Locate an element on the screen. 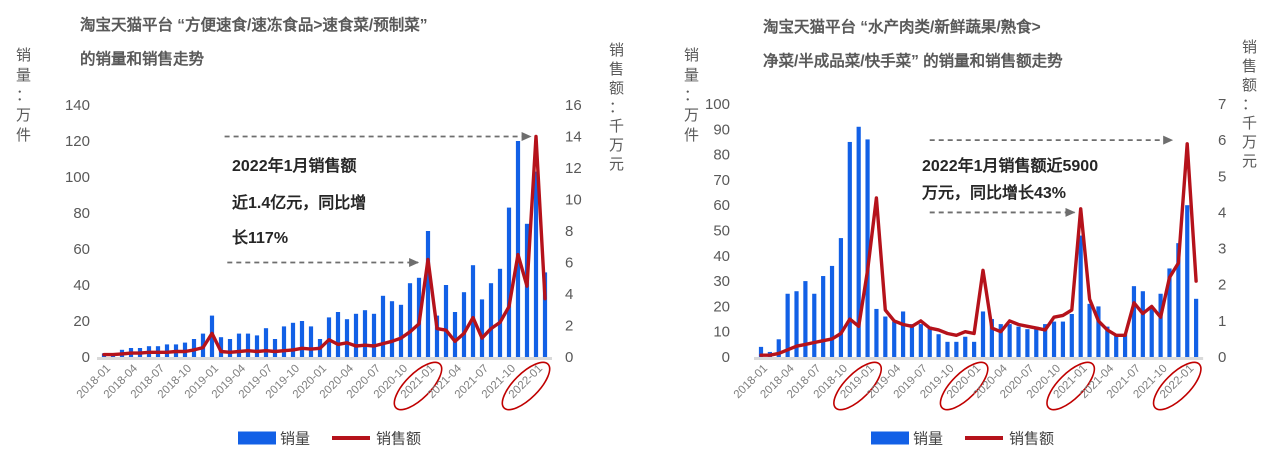  y-tick-label: 8 is located at coordinates (569, 231).